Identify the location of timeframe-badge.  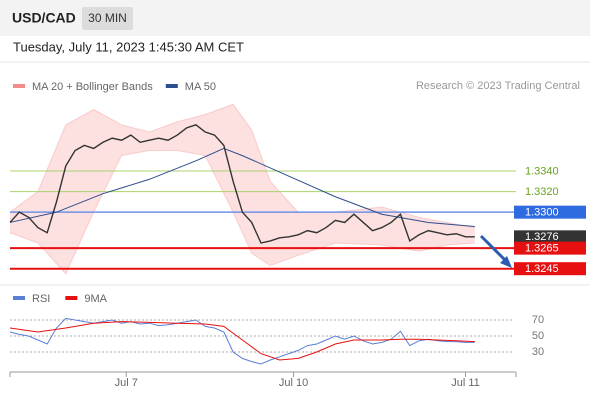
(107, 18).